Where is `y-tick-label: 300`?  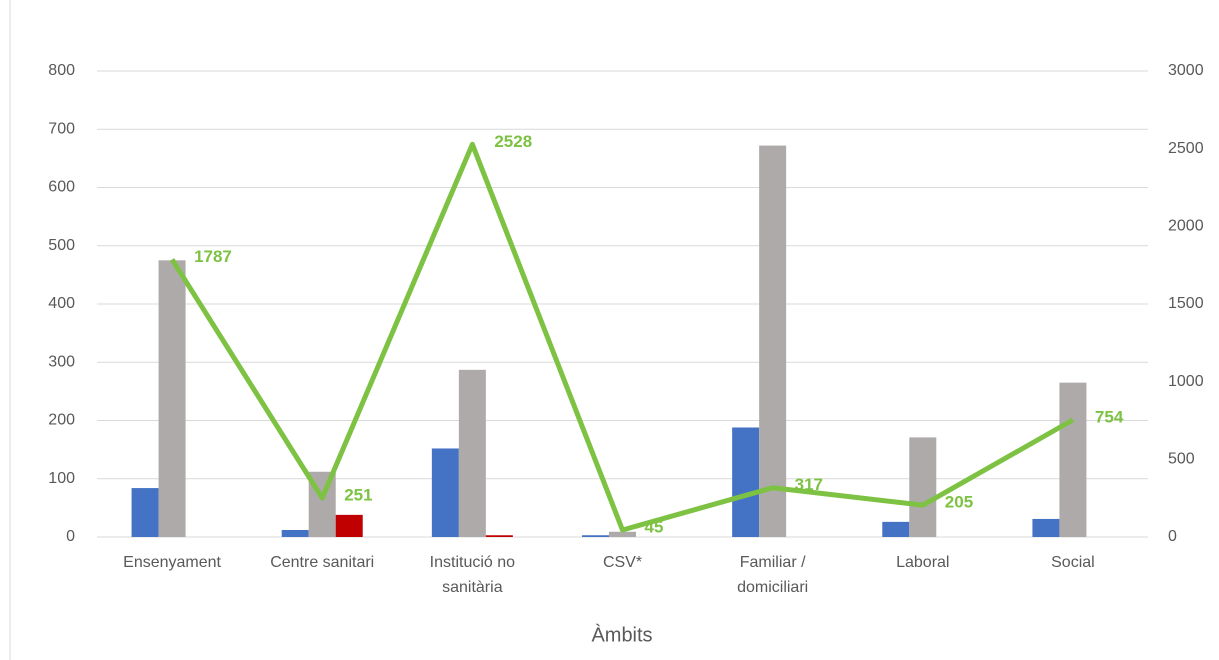 y-tick-label: 300 is located at coordinates (61, 361).